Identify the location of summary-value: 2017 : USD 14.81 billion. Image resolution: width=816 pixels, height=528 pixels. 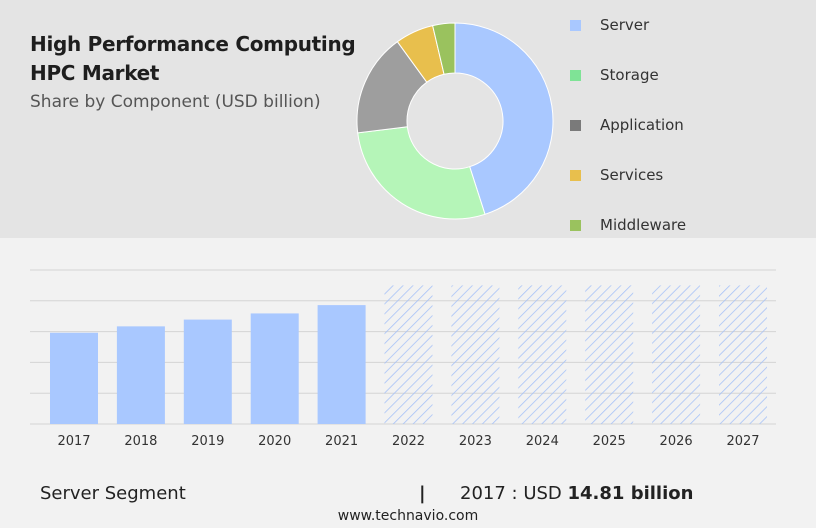
(576, 493).